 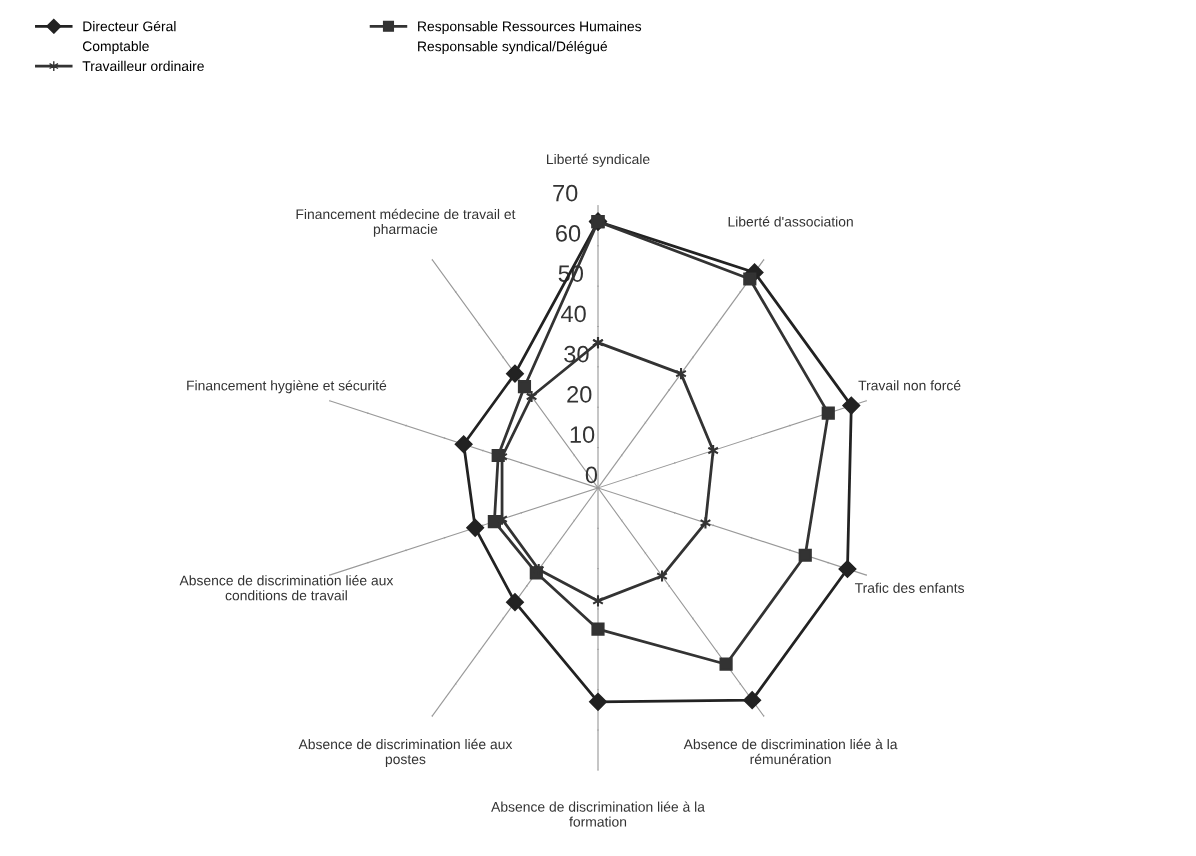 What do you see at coordinates (598, 814) in the screenshot?
I see `spoke-label: Absence de discrimination liée à la formation` at bounding box center [598, 814].